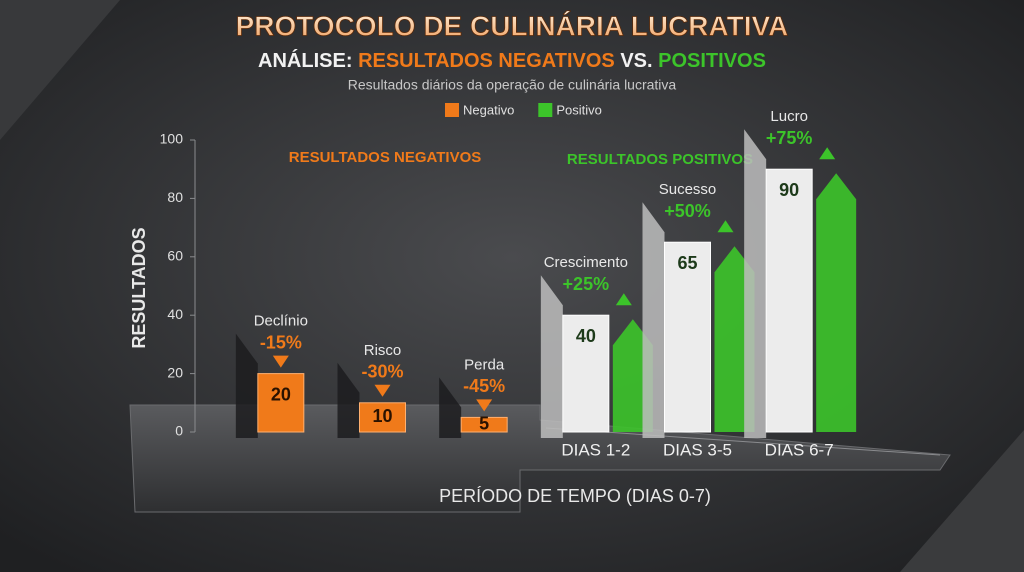  Describe the element at coordinates (586, 284) in the screenshot. I see `annotation-change: +25%` at that location.